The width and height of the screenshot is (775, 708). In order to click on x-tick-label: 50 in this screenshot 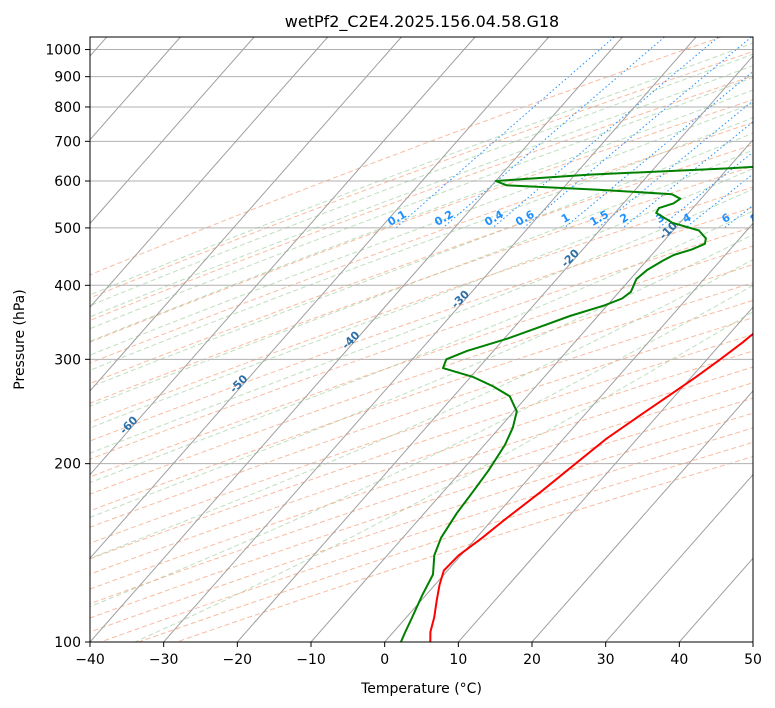, I will do `click(753, 660)`.